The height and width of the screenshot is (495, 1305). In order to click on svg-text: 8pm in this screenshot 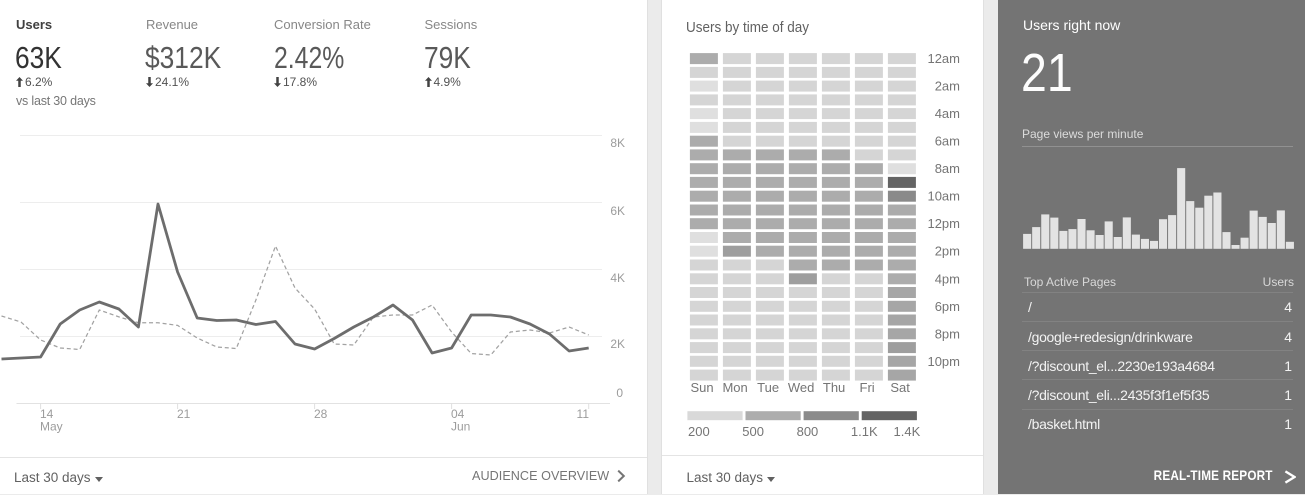, I will do `click(947, 333)`.